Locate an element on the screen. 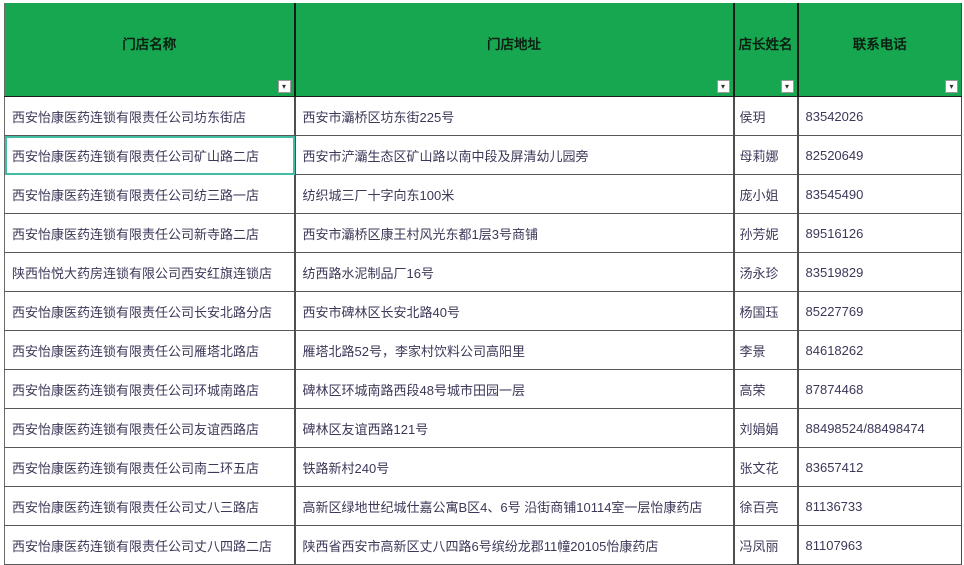 Image resolution: width=964 pixels, height=565 pixels. header-manager-name: 店长姓名 ▾ is located at coordinates (766, 50).